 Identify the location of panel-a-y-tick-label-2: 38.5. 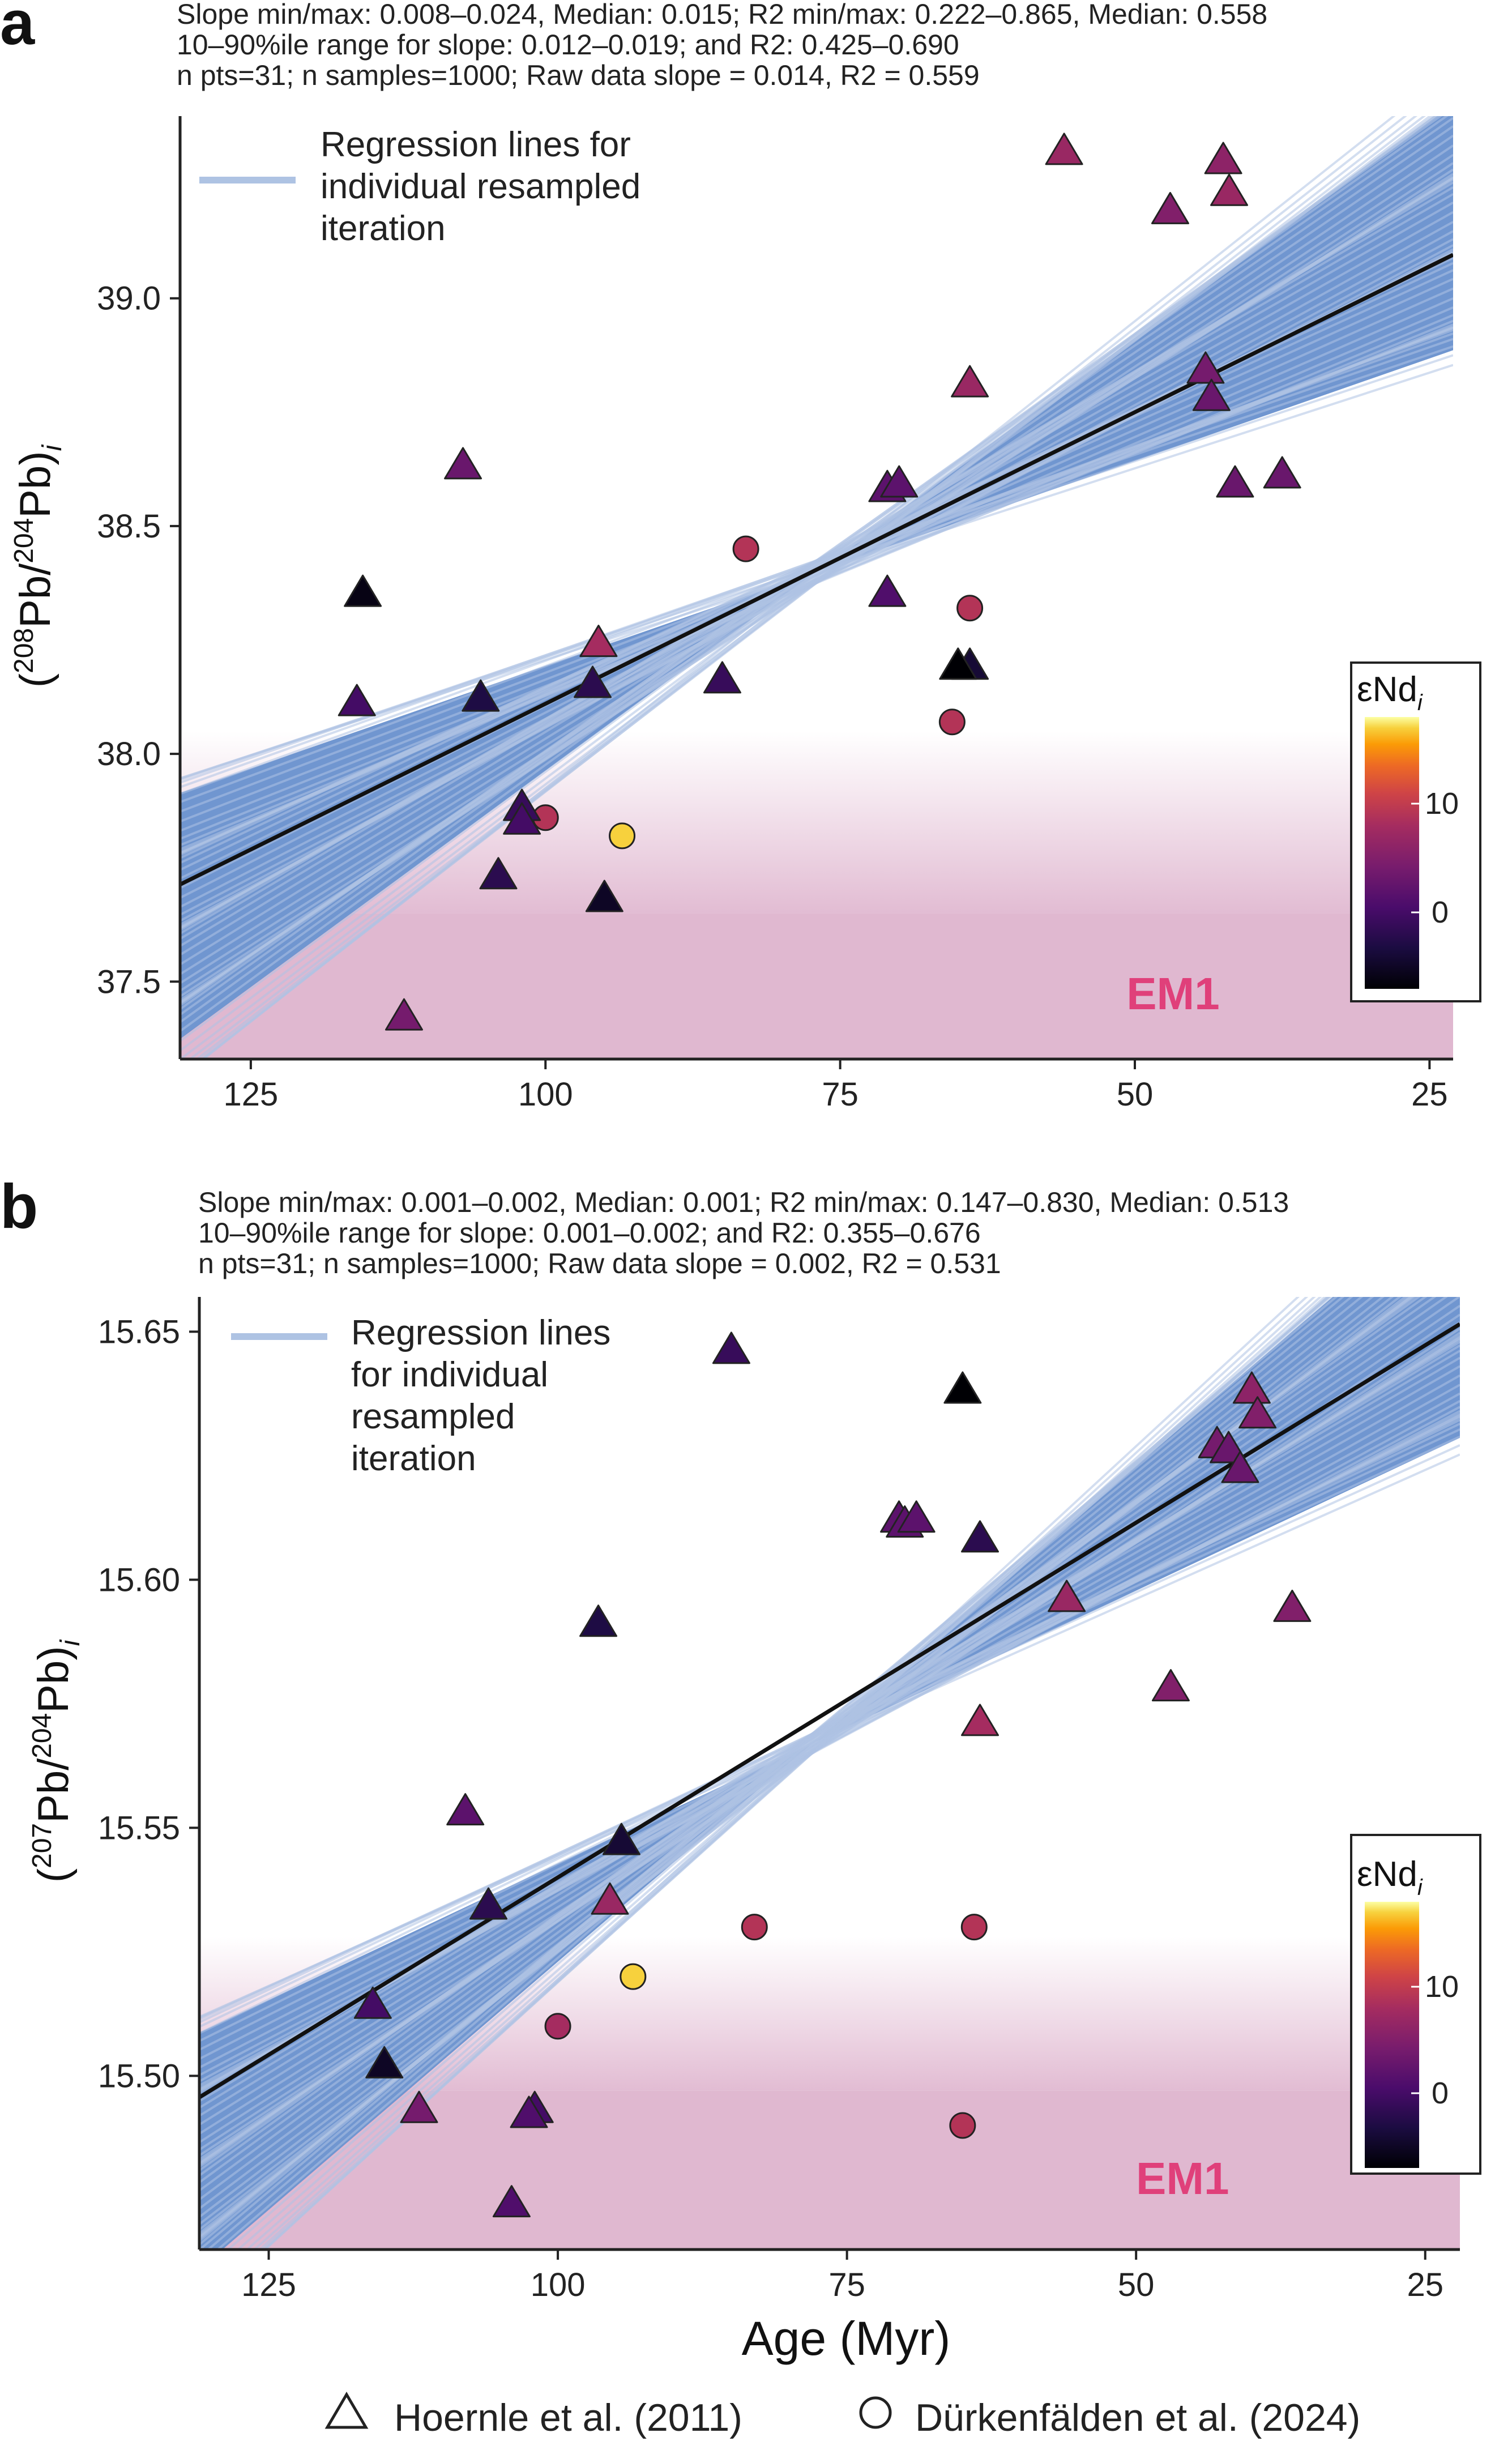
(129, 527).